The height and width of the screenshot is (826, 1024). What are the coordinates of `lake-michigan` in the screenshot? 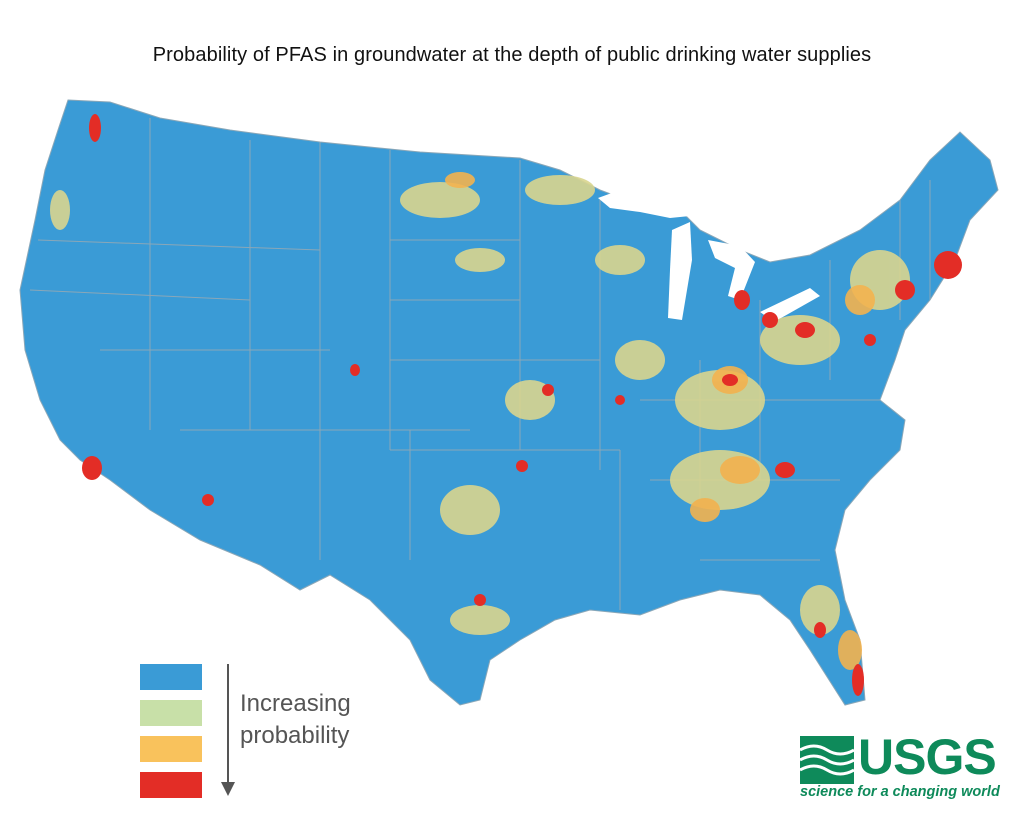 It's located at (680, 271).